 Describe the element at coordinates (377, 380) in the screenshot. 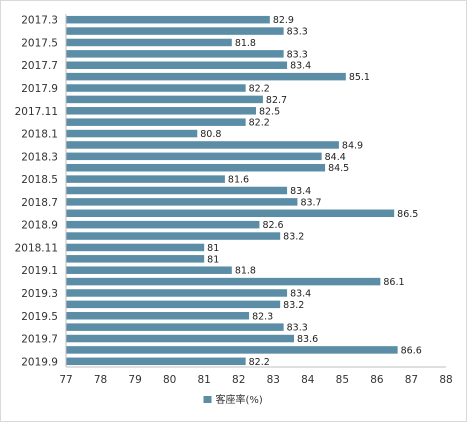

I see `x-tick-label: 86` at that location.